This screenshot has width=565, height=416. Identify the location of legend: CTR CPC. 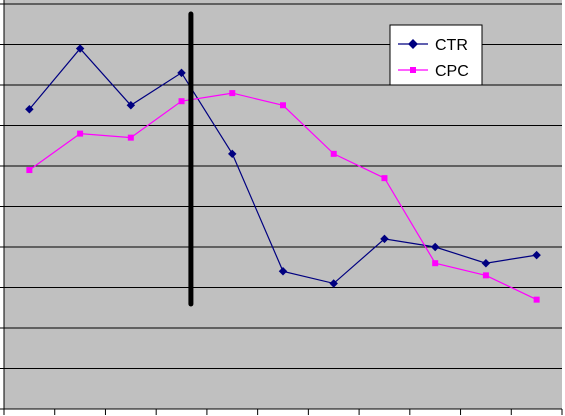
(436, 55).